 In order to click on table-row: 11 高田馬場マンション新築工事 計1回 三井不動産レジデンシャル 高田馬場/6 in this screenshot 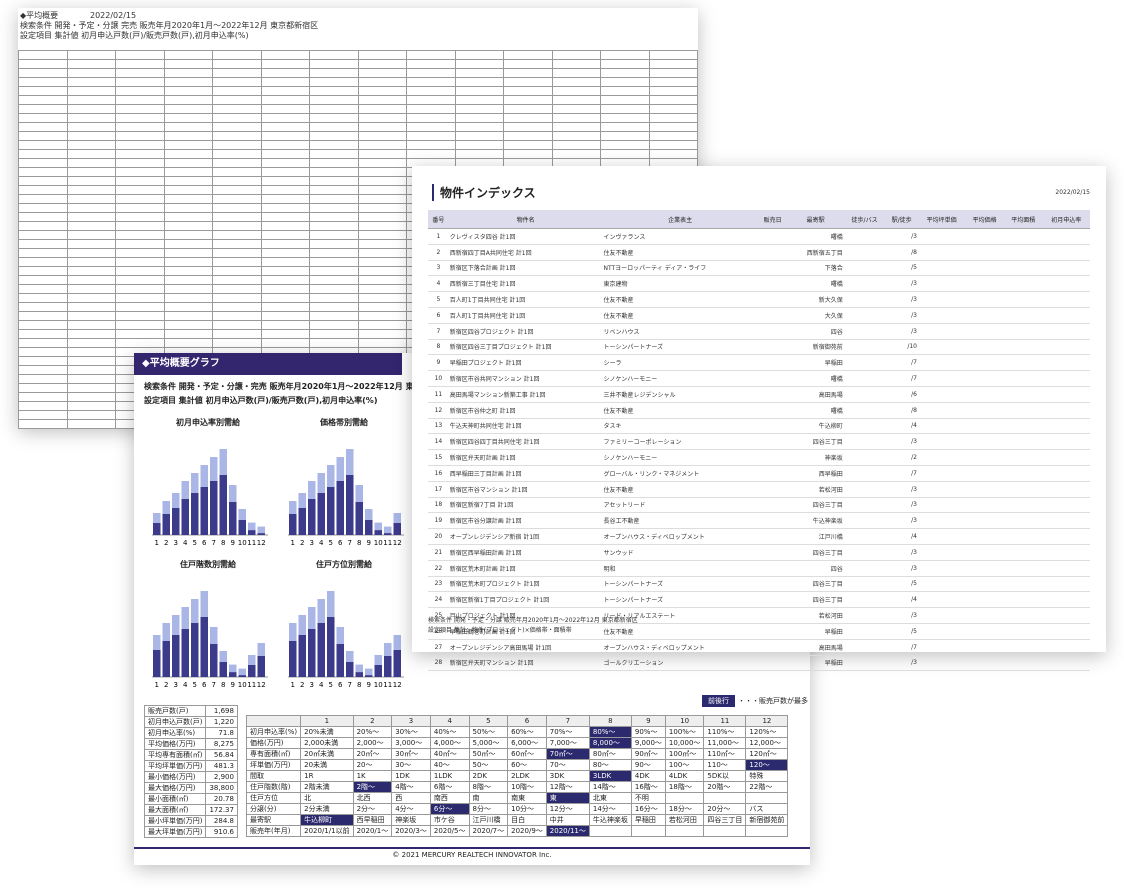, I will do `click(759, 394)`.